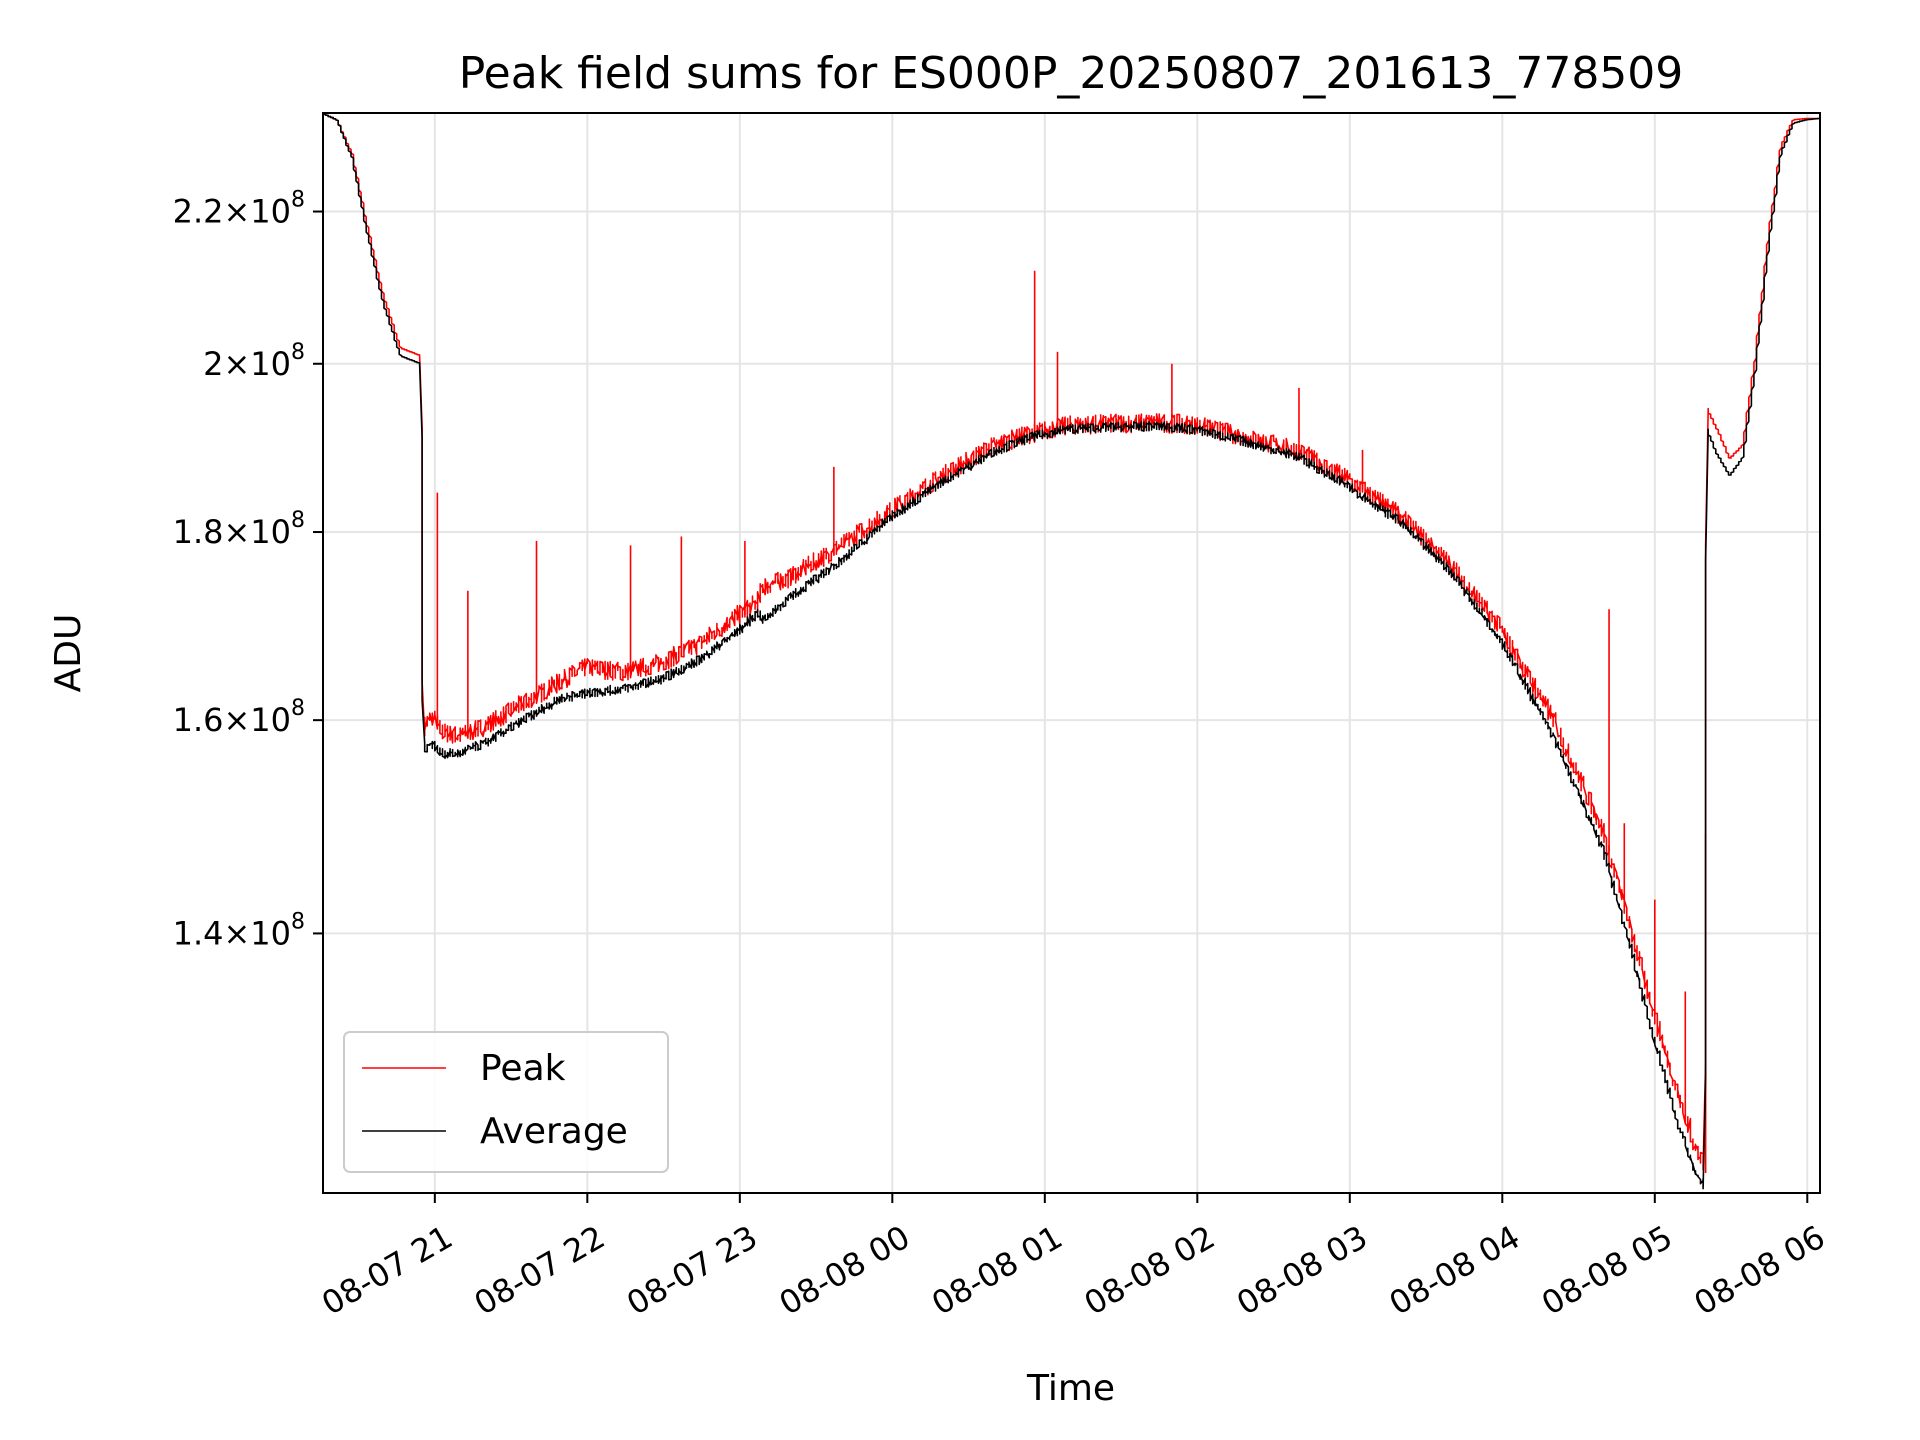  I want to click on legend-box, so click(506, 1102).